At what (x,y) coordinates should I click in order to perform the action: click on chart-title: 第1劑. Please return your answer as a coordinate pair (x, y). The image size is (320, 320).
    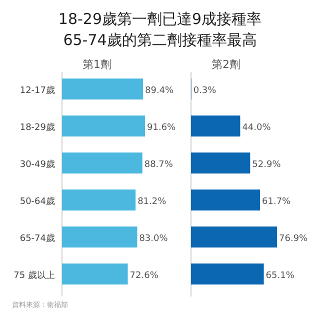
    Looking at the image, I should click on (97, 64).